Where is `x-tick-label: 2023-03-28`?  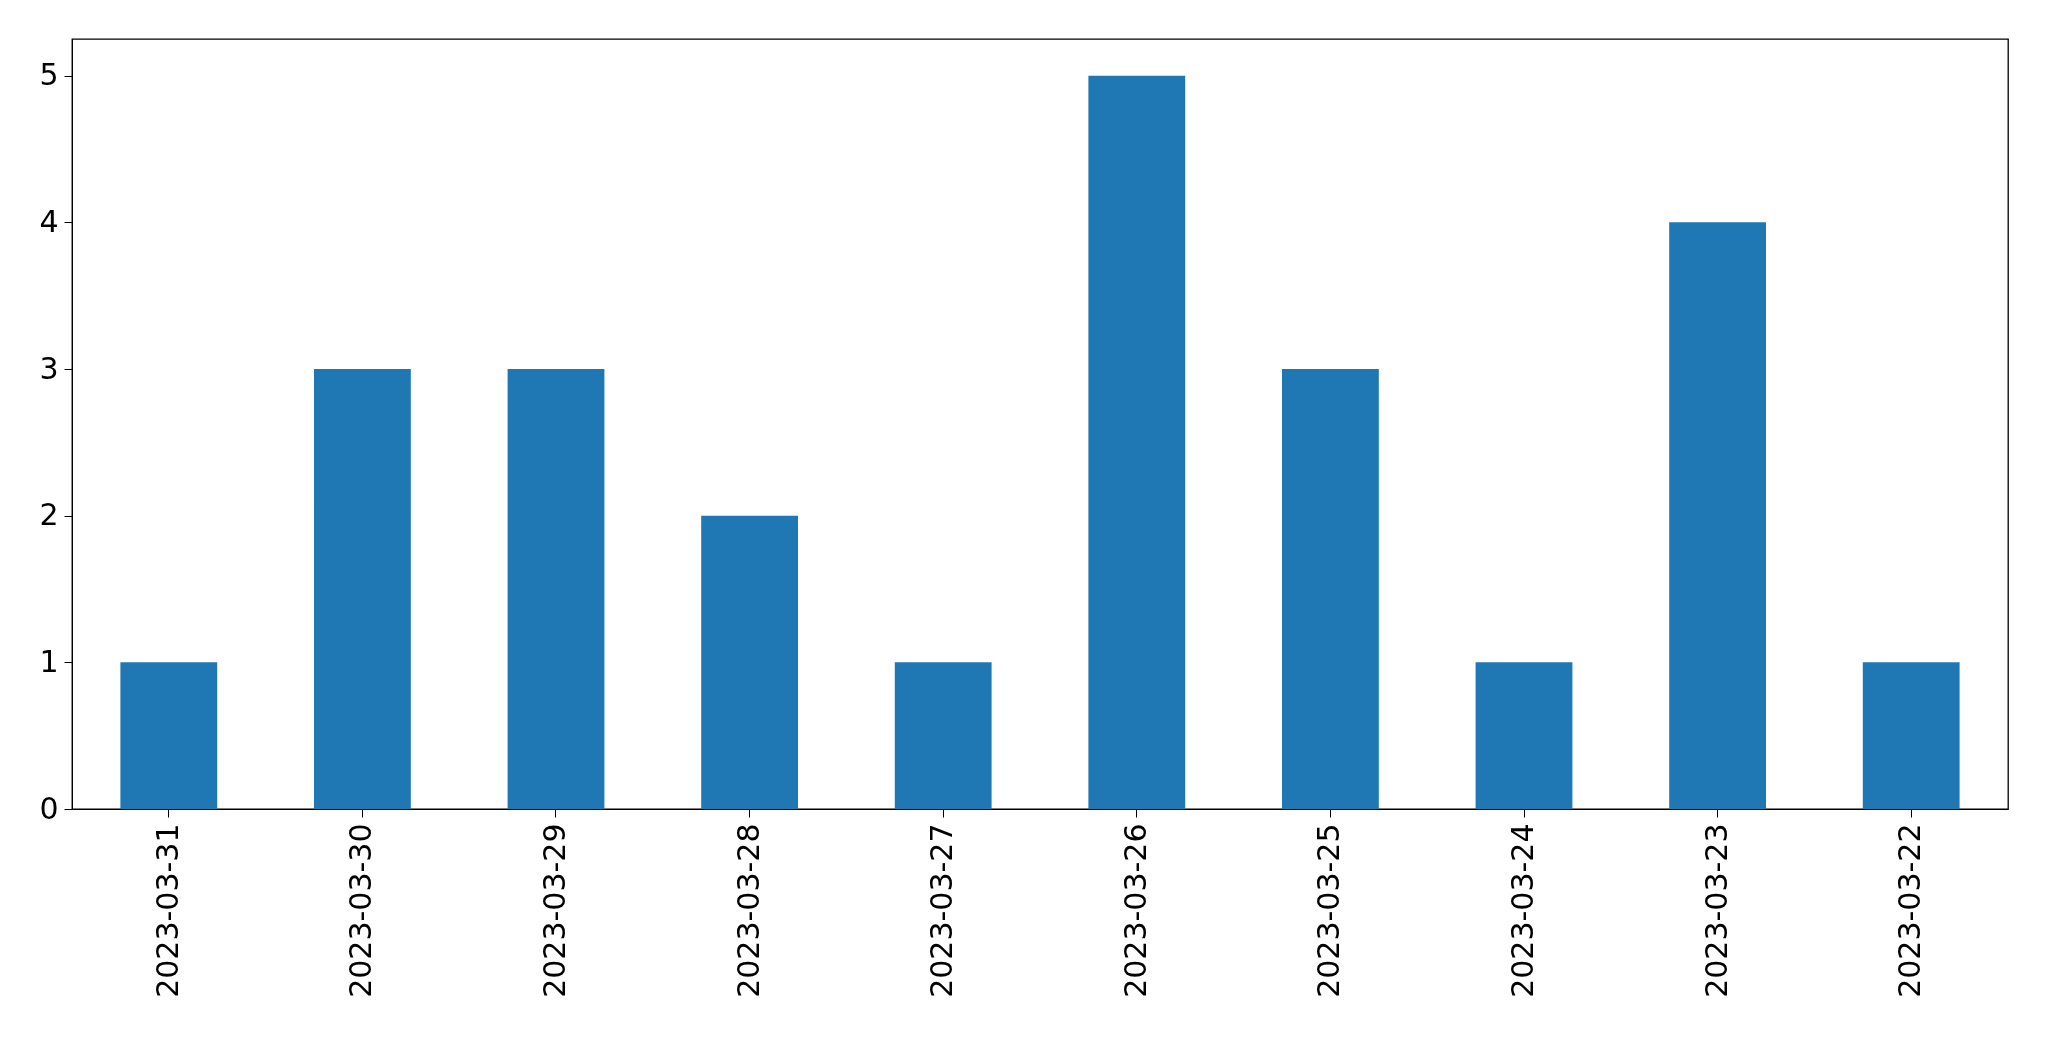
x-tick-label: 2023-03-28 is located at coordinates (748, 910).